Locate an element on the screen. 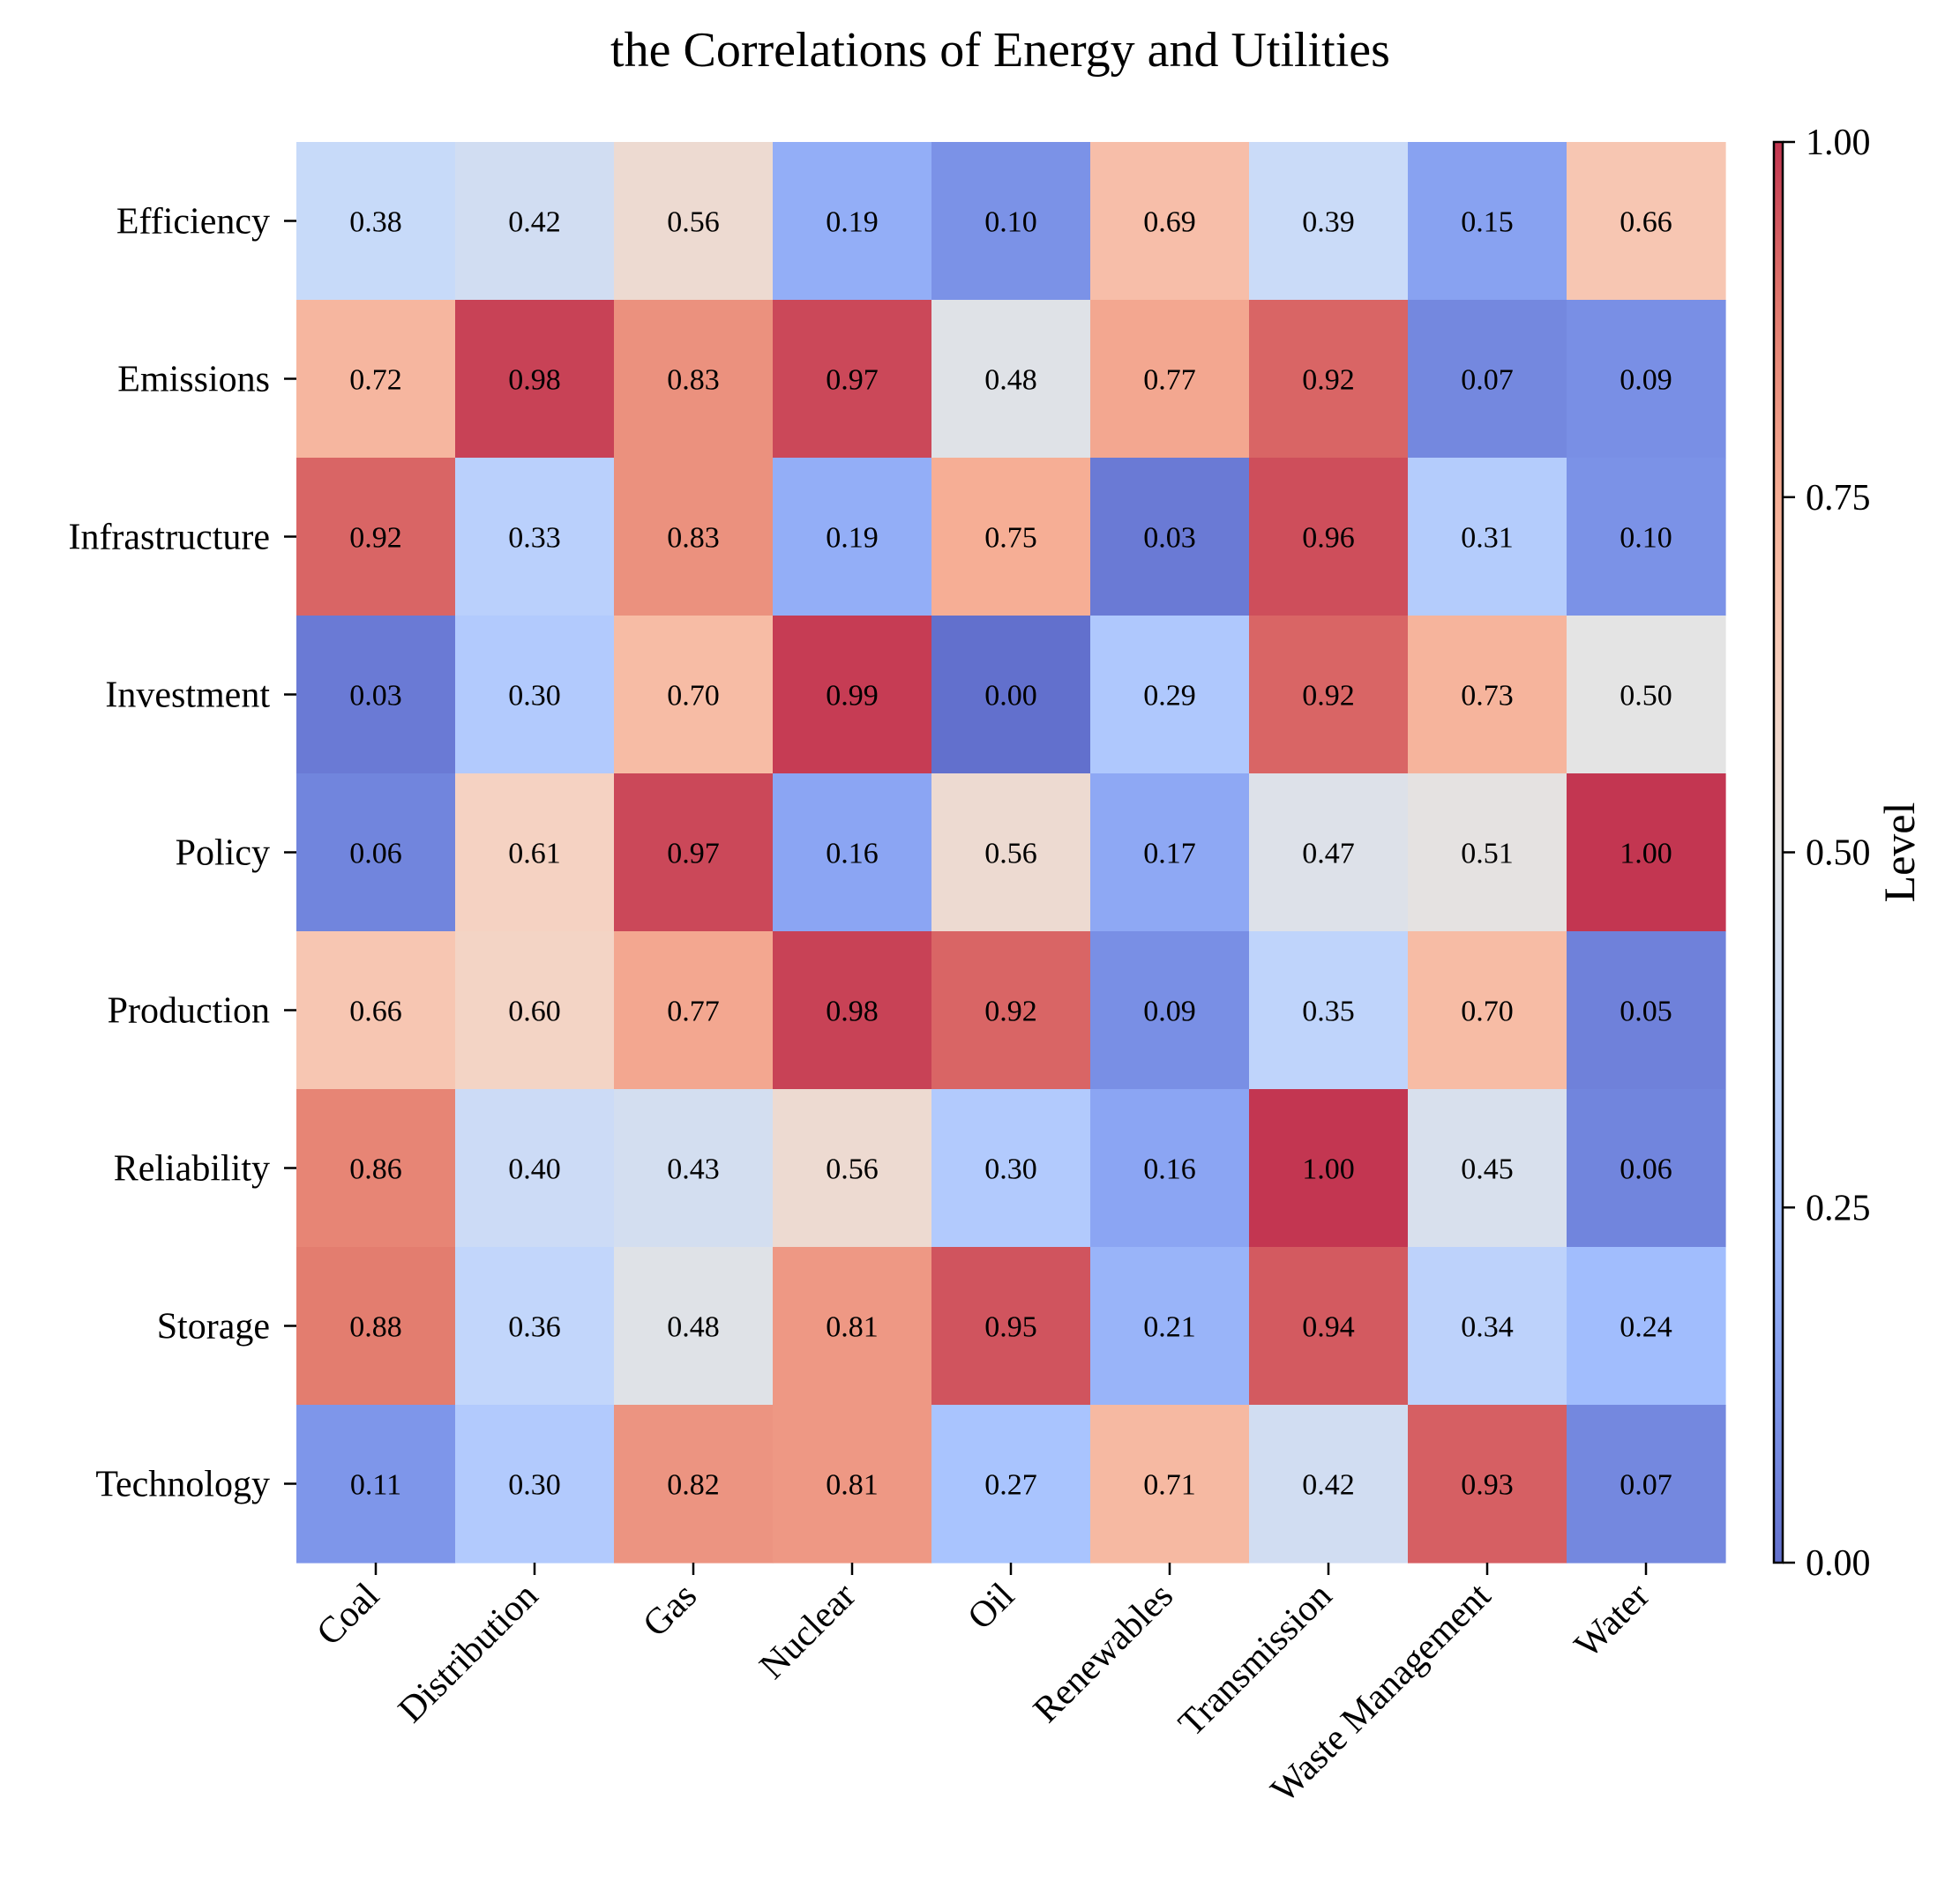 The image size is (1960, 1881). x-tick-label: Water is located at coordinates (1612, 1621).